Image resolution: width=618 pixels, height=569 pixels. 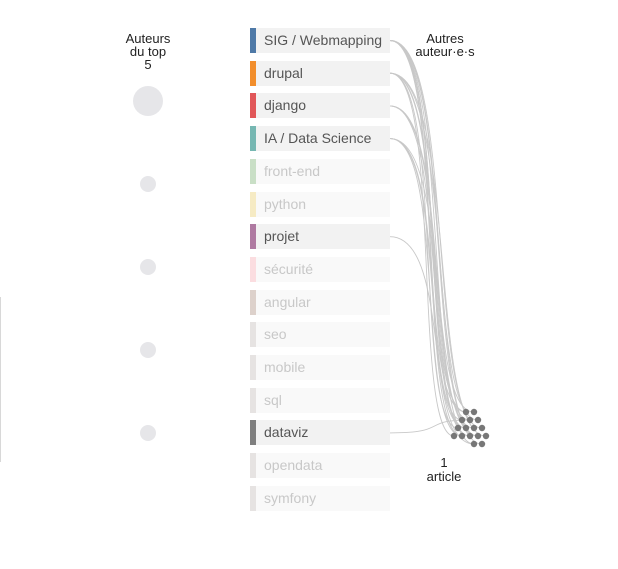 I want to click on other-authors-header-line-2: auteur·e·s, so click(x=445, y=51).